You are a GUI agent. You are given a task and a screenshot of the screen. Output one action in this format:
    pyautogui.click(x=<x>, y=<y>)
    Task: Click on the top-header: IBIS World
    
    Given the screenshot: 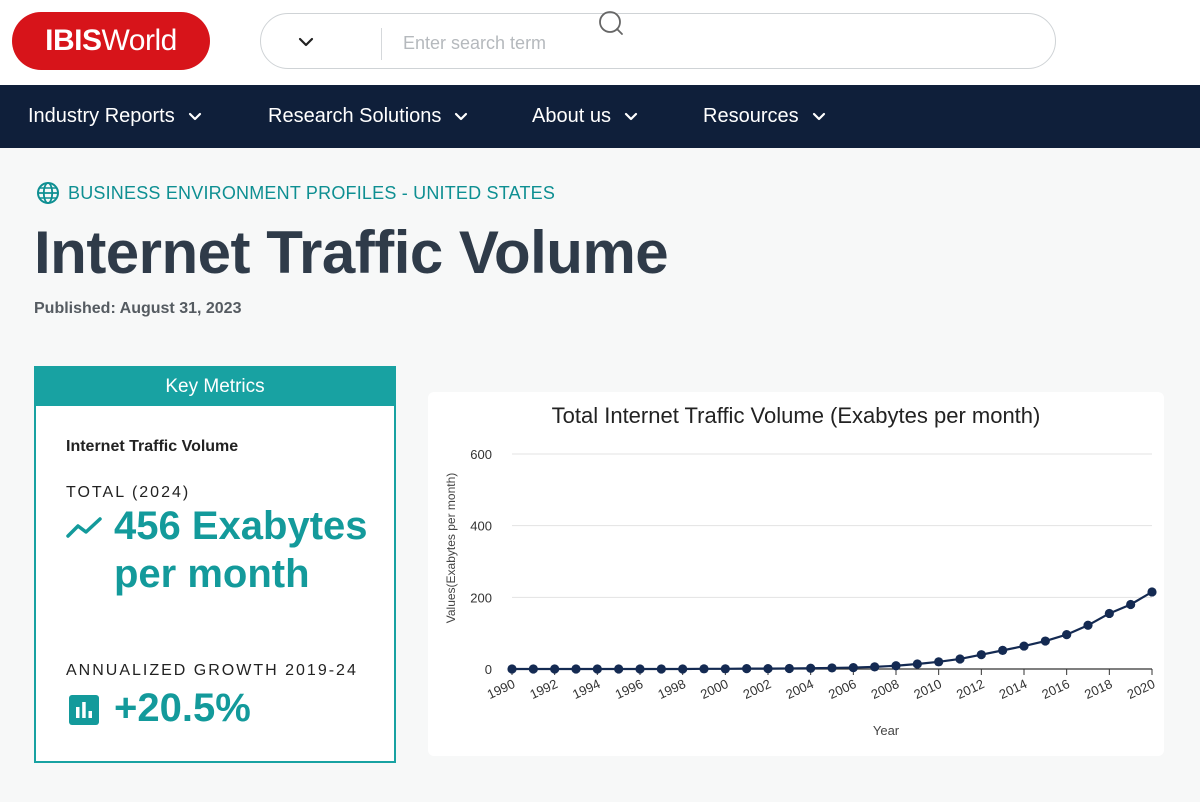 What is the action you would take?
    pyautogui.click(x=600, y=42)
    